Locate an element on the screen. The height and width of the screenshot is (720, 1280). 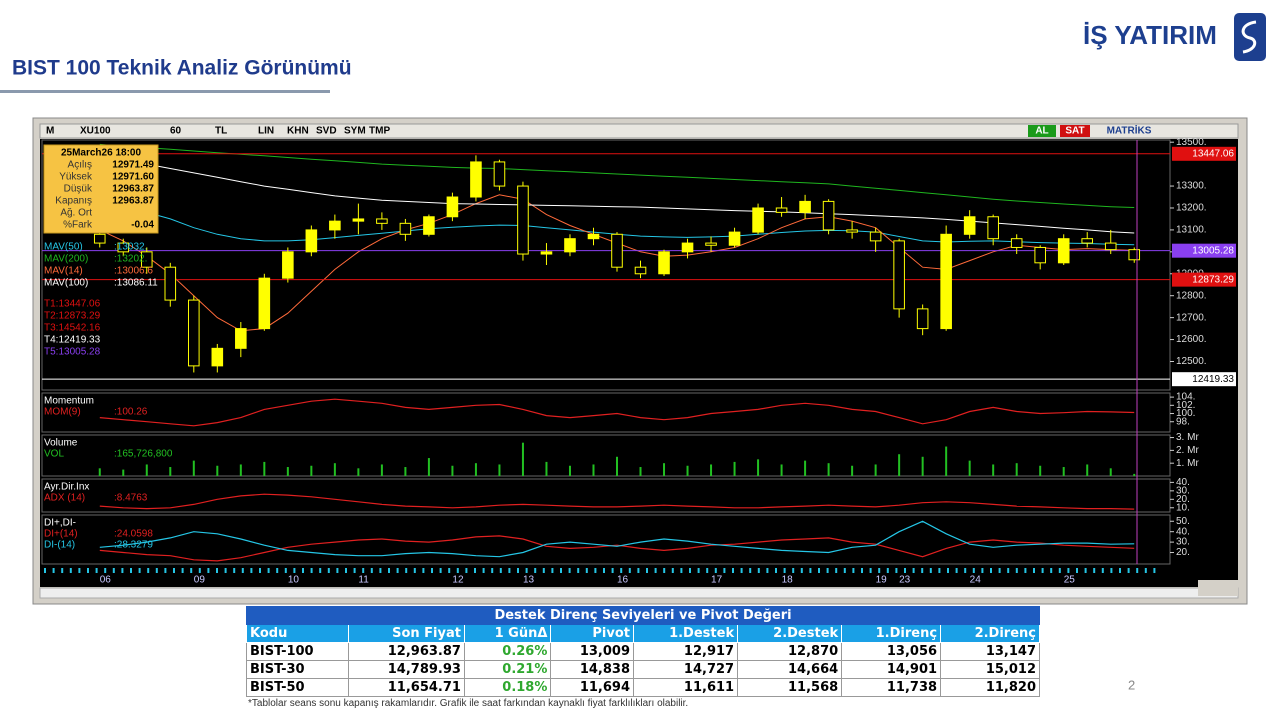
table-cell: 14,901 is located at coordinates (891, 669).